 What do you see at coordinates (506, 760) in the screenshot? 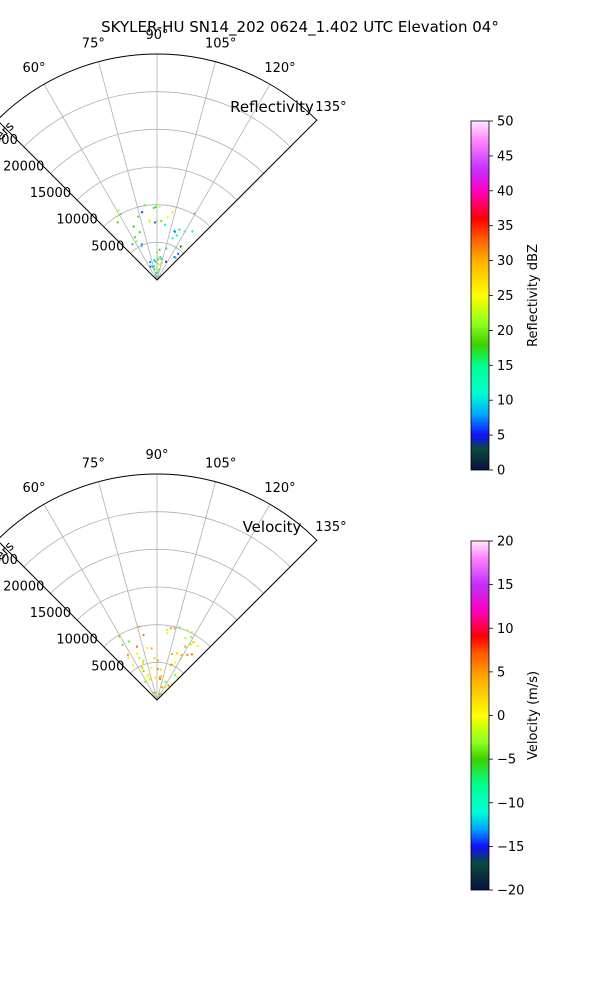
I see `colorbar-tick-label: −5` at bounding box center [506, 760].